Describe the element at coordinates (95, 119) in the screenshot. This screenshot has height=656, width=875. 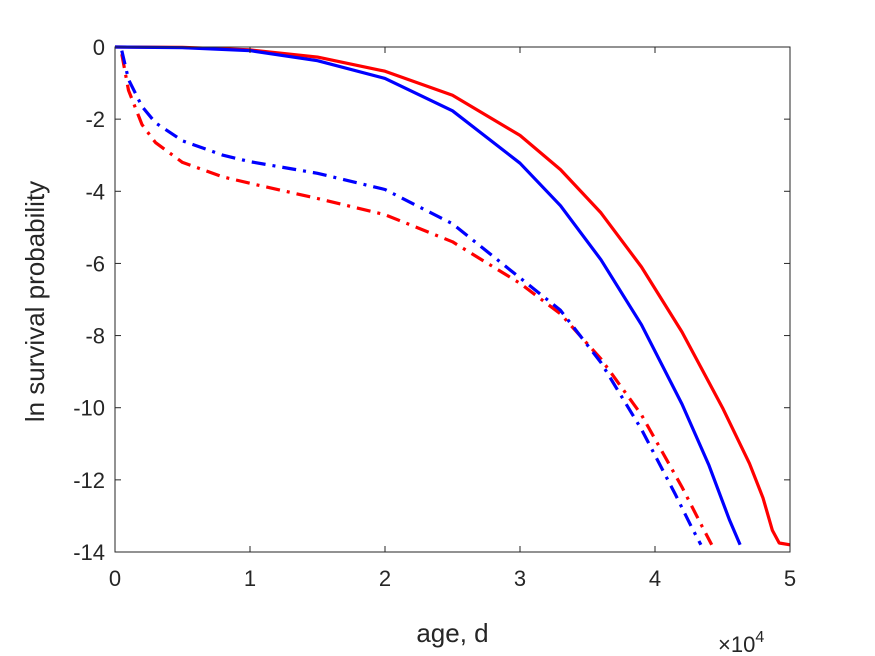
I see `y-tick-label: -2` at that location.